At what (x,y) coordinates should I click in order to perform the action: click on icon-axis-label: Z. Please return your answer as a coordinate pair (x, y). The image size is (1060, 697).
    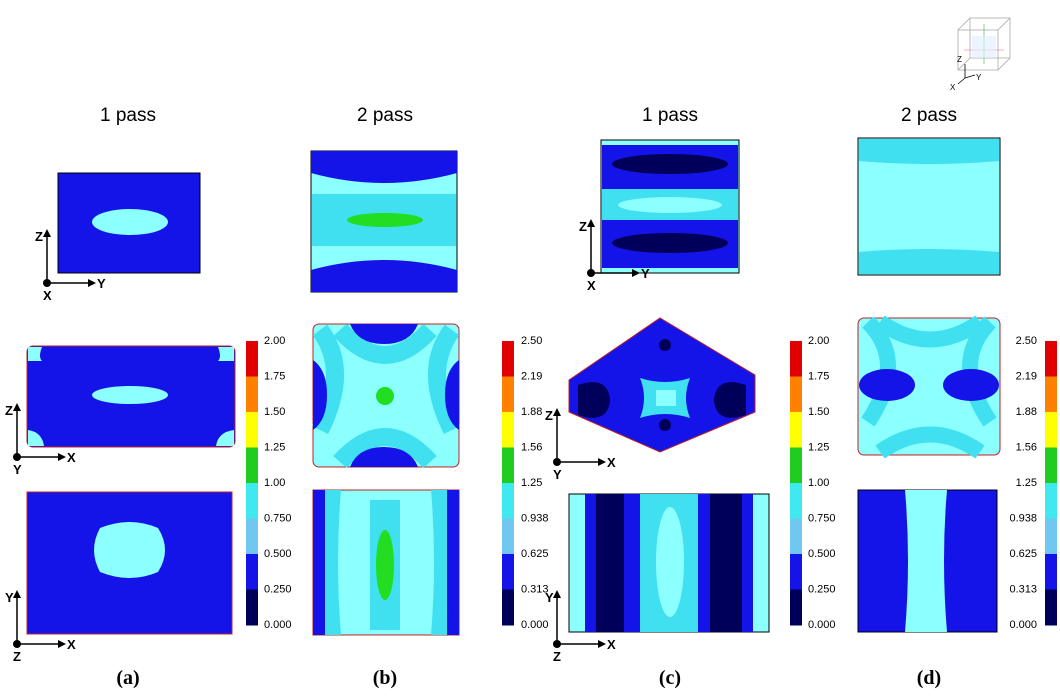
    Looking at the image, I should click on (959, 59).